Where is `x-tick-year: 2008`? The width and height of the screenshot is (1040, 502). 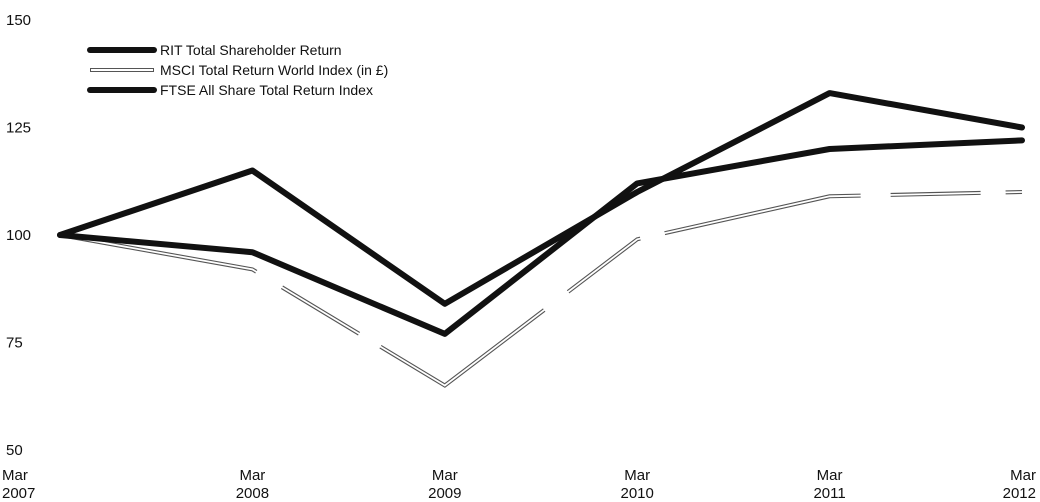
x-tick-year: 2008 is located at coordinates (252, 493).